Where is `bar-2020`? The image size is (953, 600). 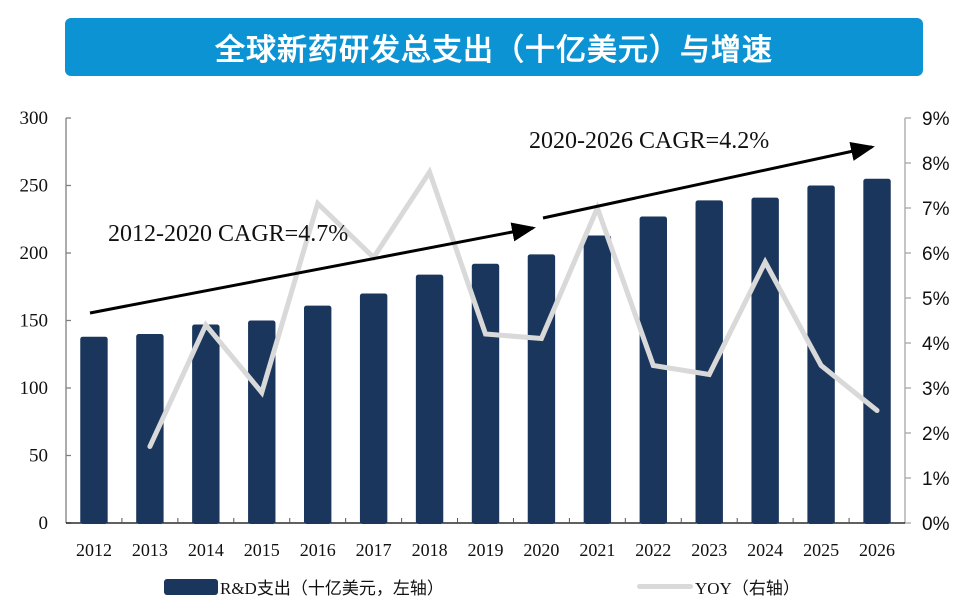 bar-2020 is located at coordinates (541, 389).